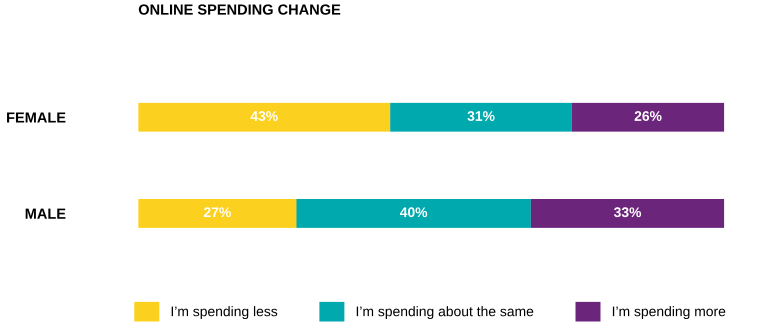 This screenshot has width=768, height=334. Describe the element at coordinates (239, 9) in the screenshot. I see `chart-title: ONLINE SPENDING CHANGE` at that location.